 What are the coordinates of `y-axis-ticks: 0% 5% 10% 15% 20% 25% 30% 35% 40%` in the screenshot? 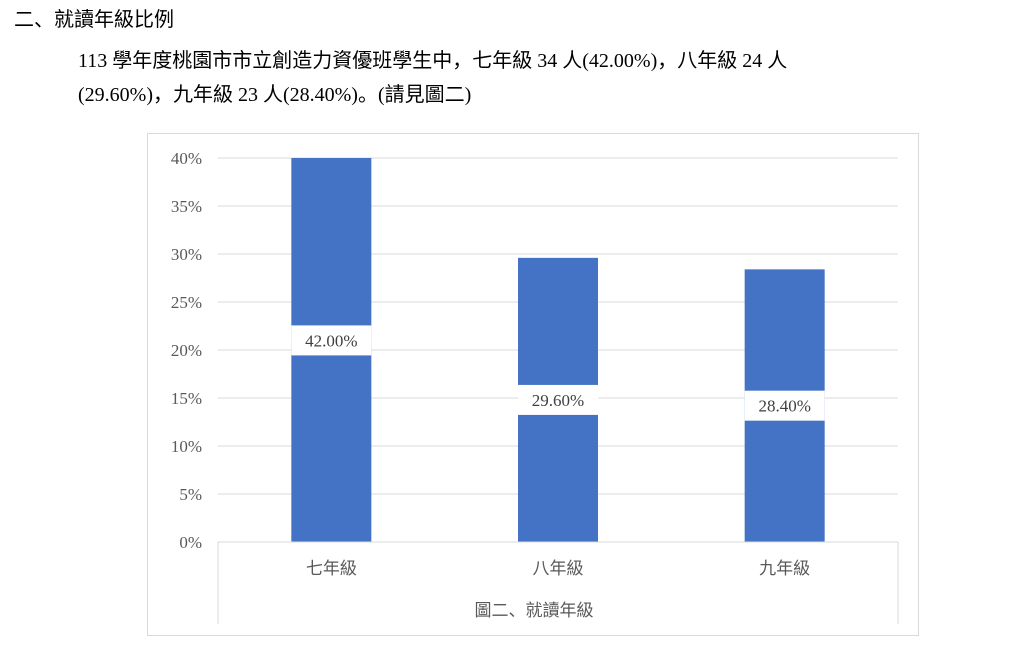 It's located at (186, 350).